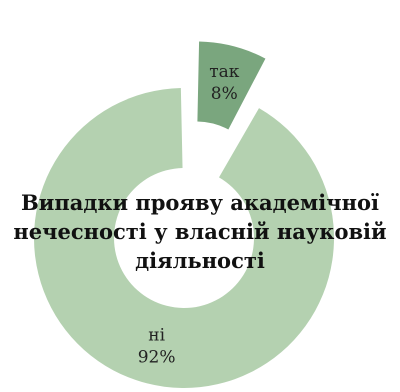 This screenshot has height=392, width=400. Describe the element at coordinates (224, 72) in the screenshot. I see `slice-0-category-label: так` at that location.